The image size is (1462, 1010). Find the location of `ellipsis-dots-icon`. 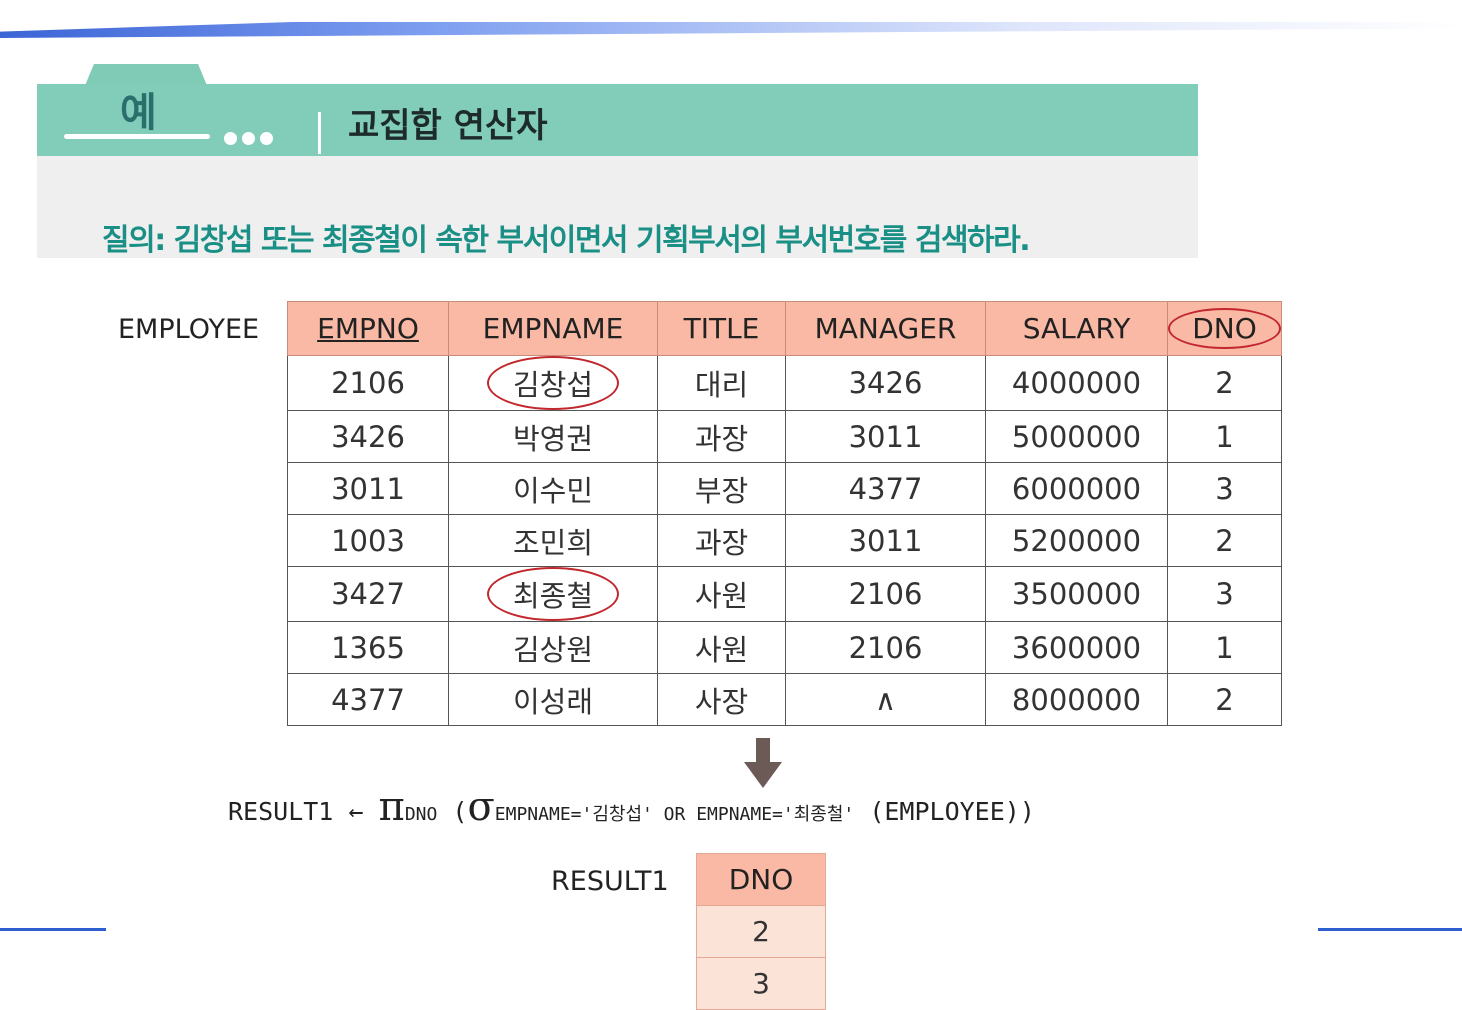

ellipsis-dots-icon is located at coordinates (251, 139).